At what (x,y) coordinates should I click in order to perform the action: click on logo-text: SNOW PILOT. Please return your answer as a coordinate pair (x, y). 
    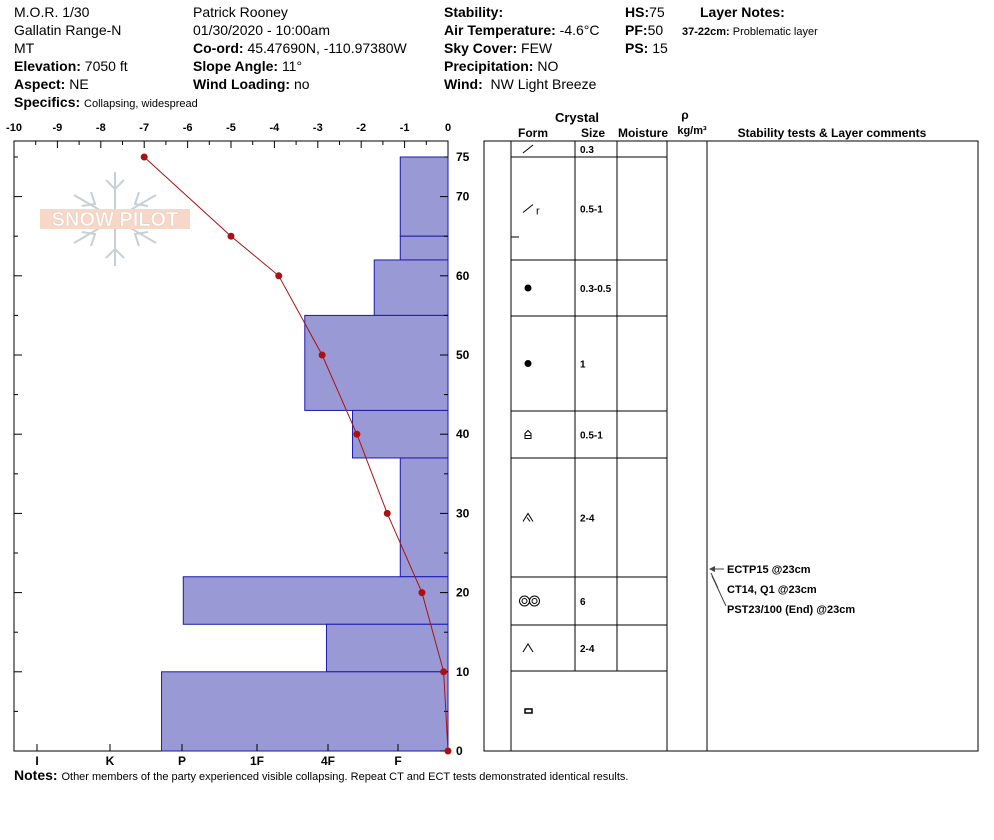
    Looking at the image, I should click on (115, 220).